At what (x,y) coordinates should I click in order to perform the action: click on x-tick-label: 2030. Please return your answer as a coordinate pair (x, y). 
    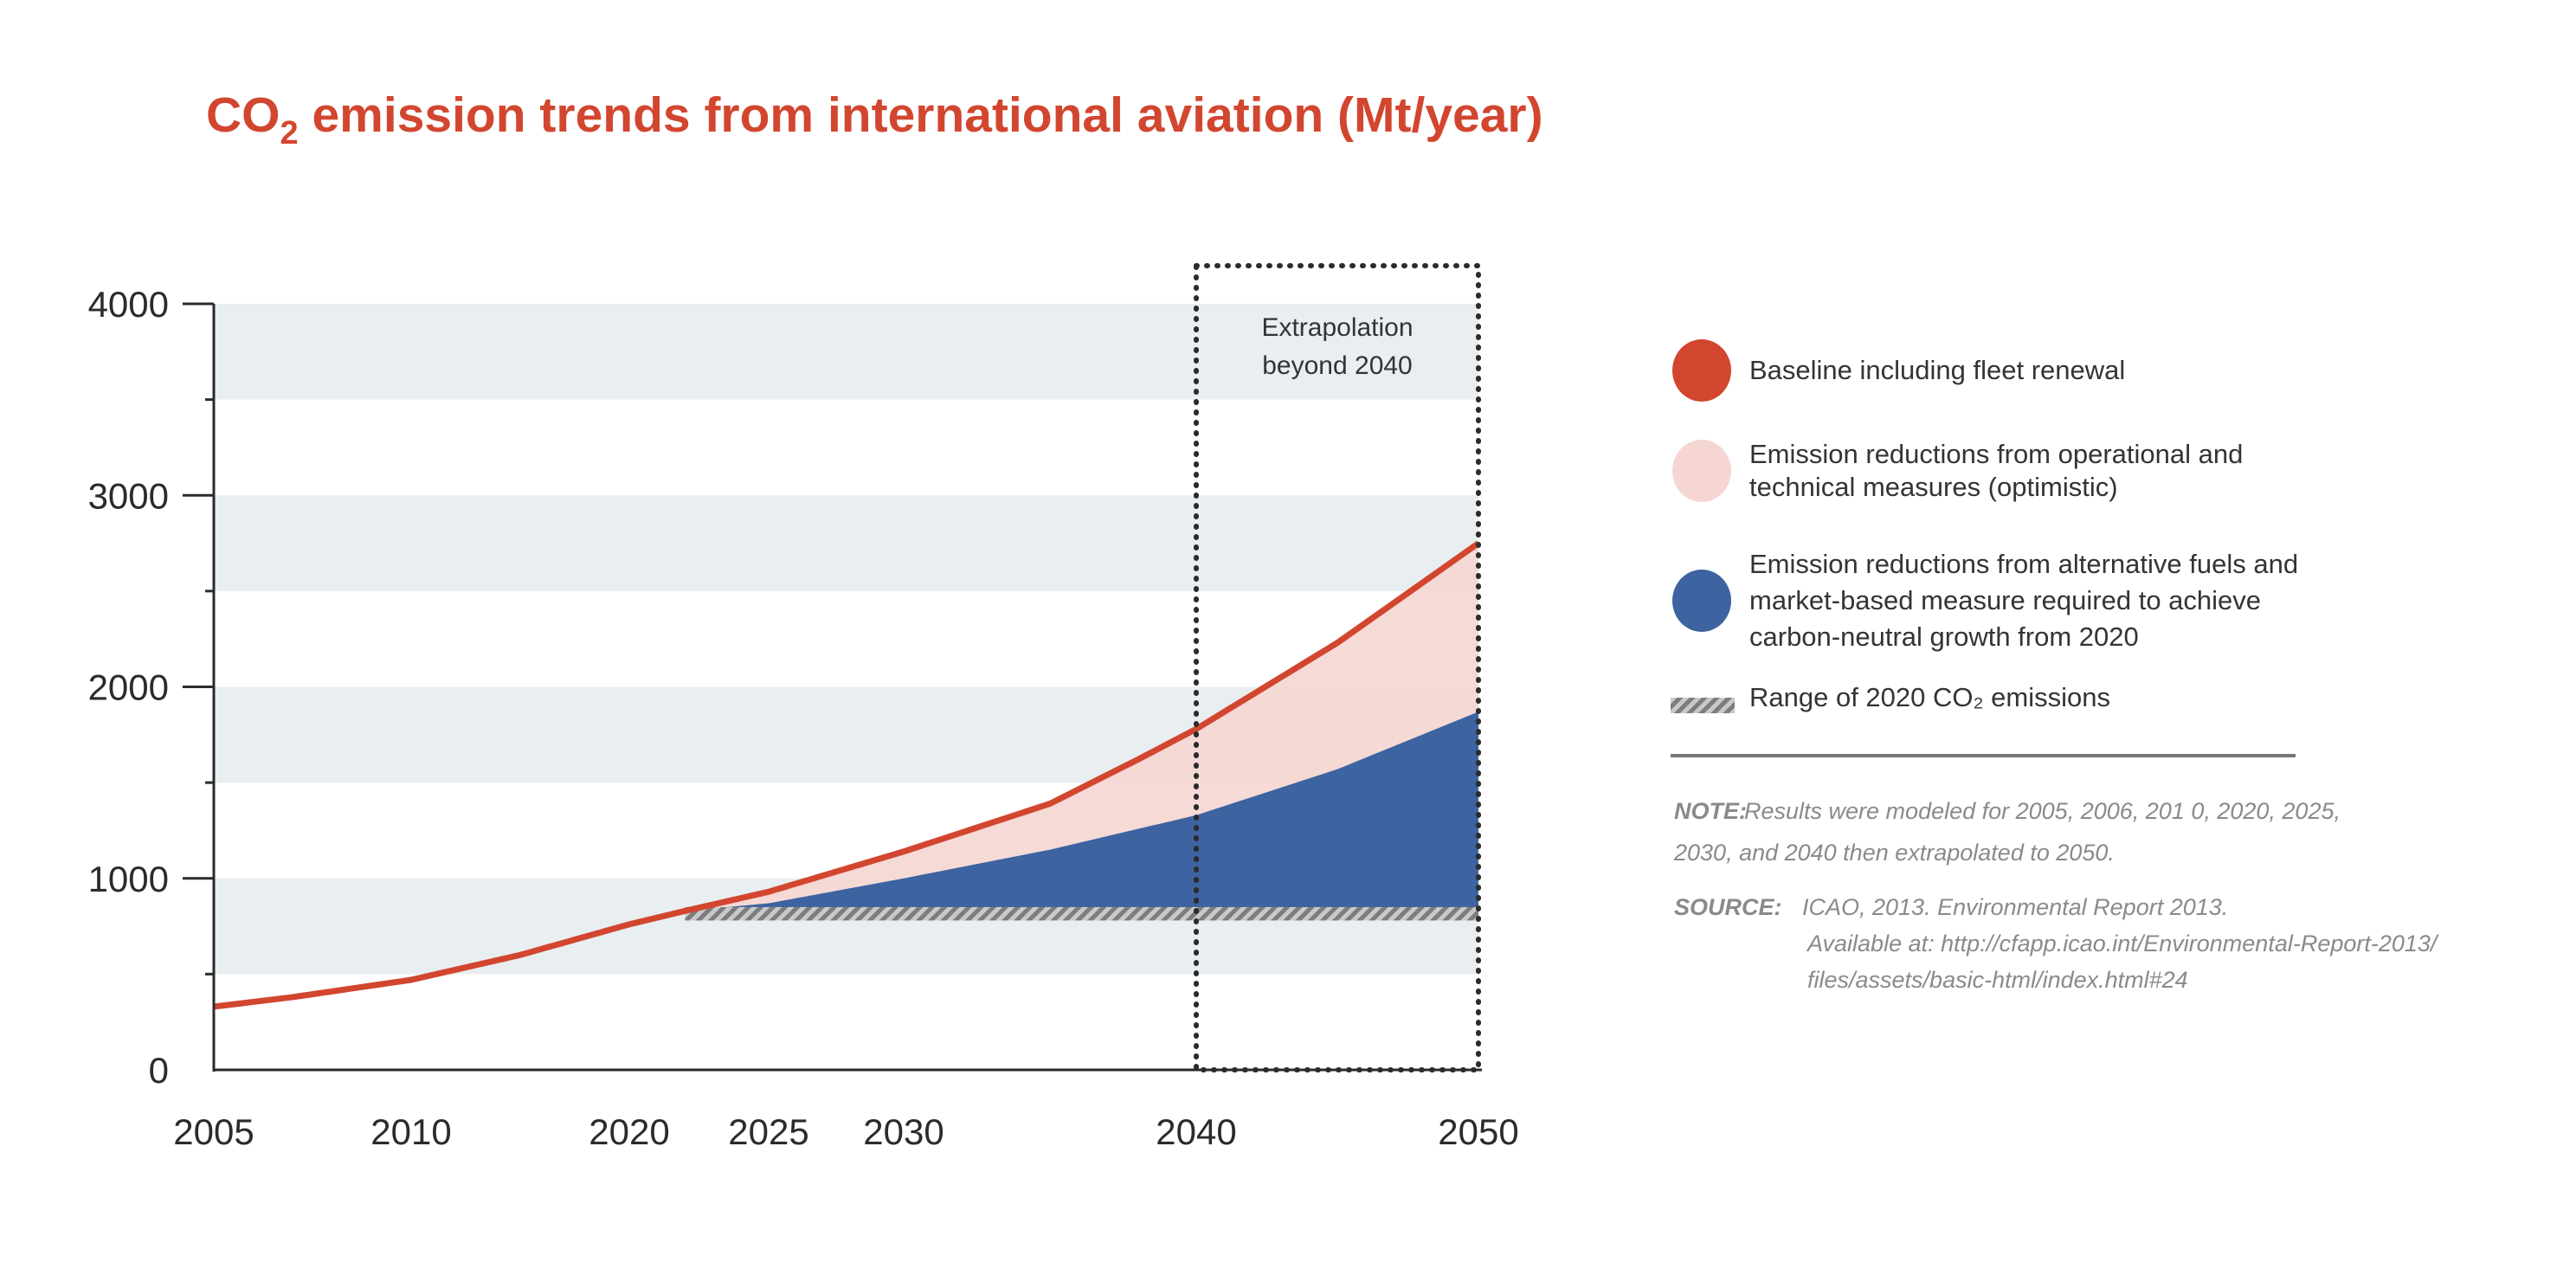
    Looking at the image, I should click on (903, 1131).